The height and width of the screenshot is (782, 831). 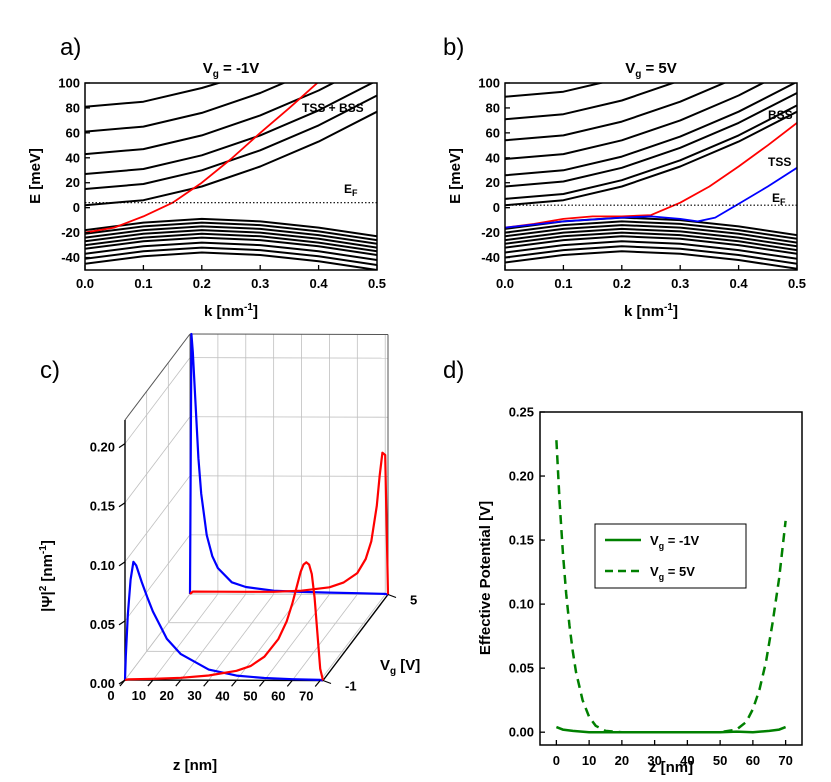 I want to click on chart-a-xtick-label-3: 0.3, so click(x=260, y=283).